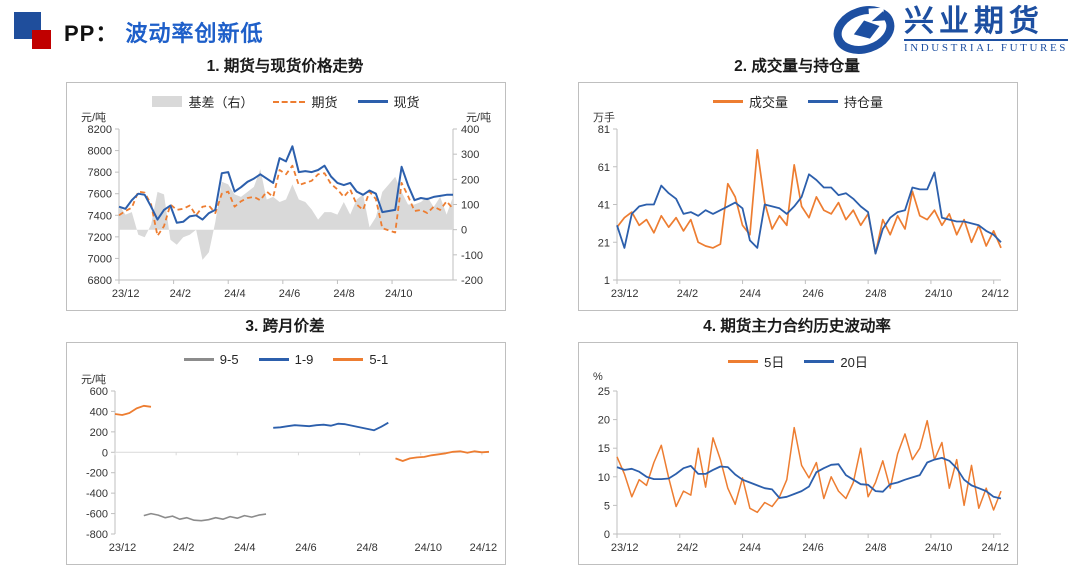 The image size is (1080, 572). I want to click on series-line-现货, so click(285, 184).